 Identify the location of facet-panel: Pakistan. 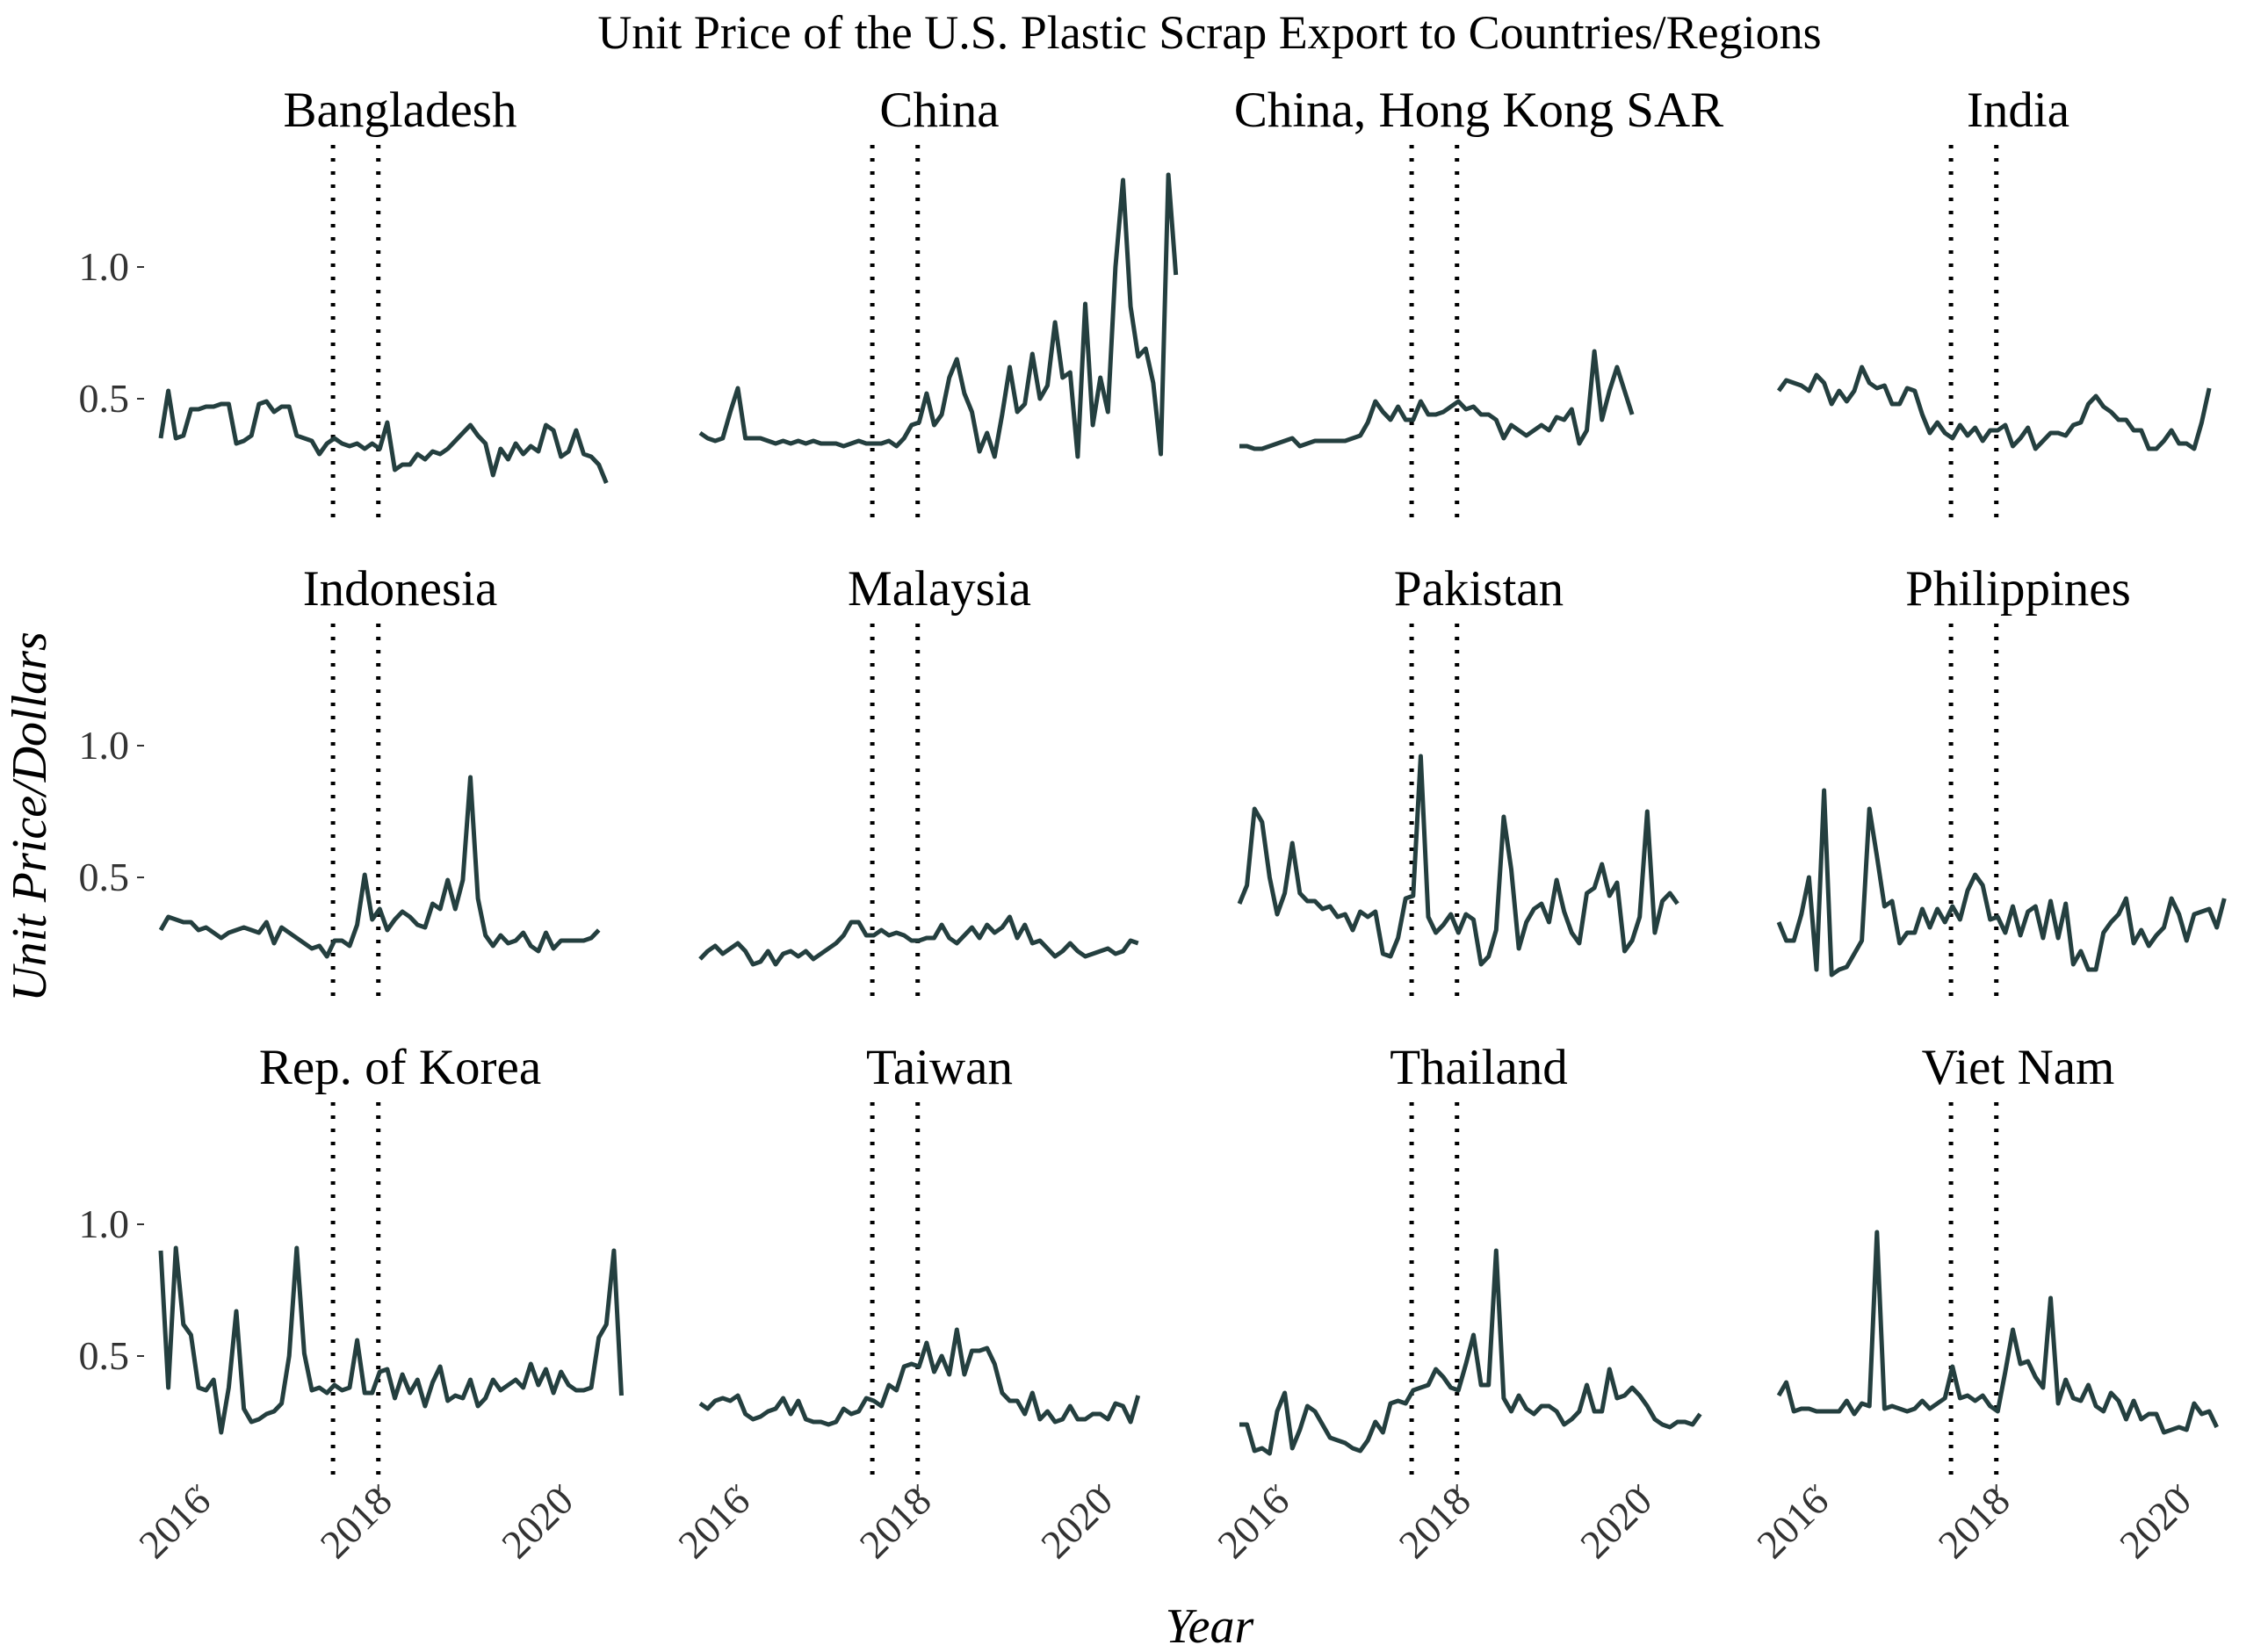
(1458, 783).